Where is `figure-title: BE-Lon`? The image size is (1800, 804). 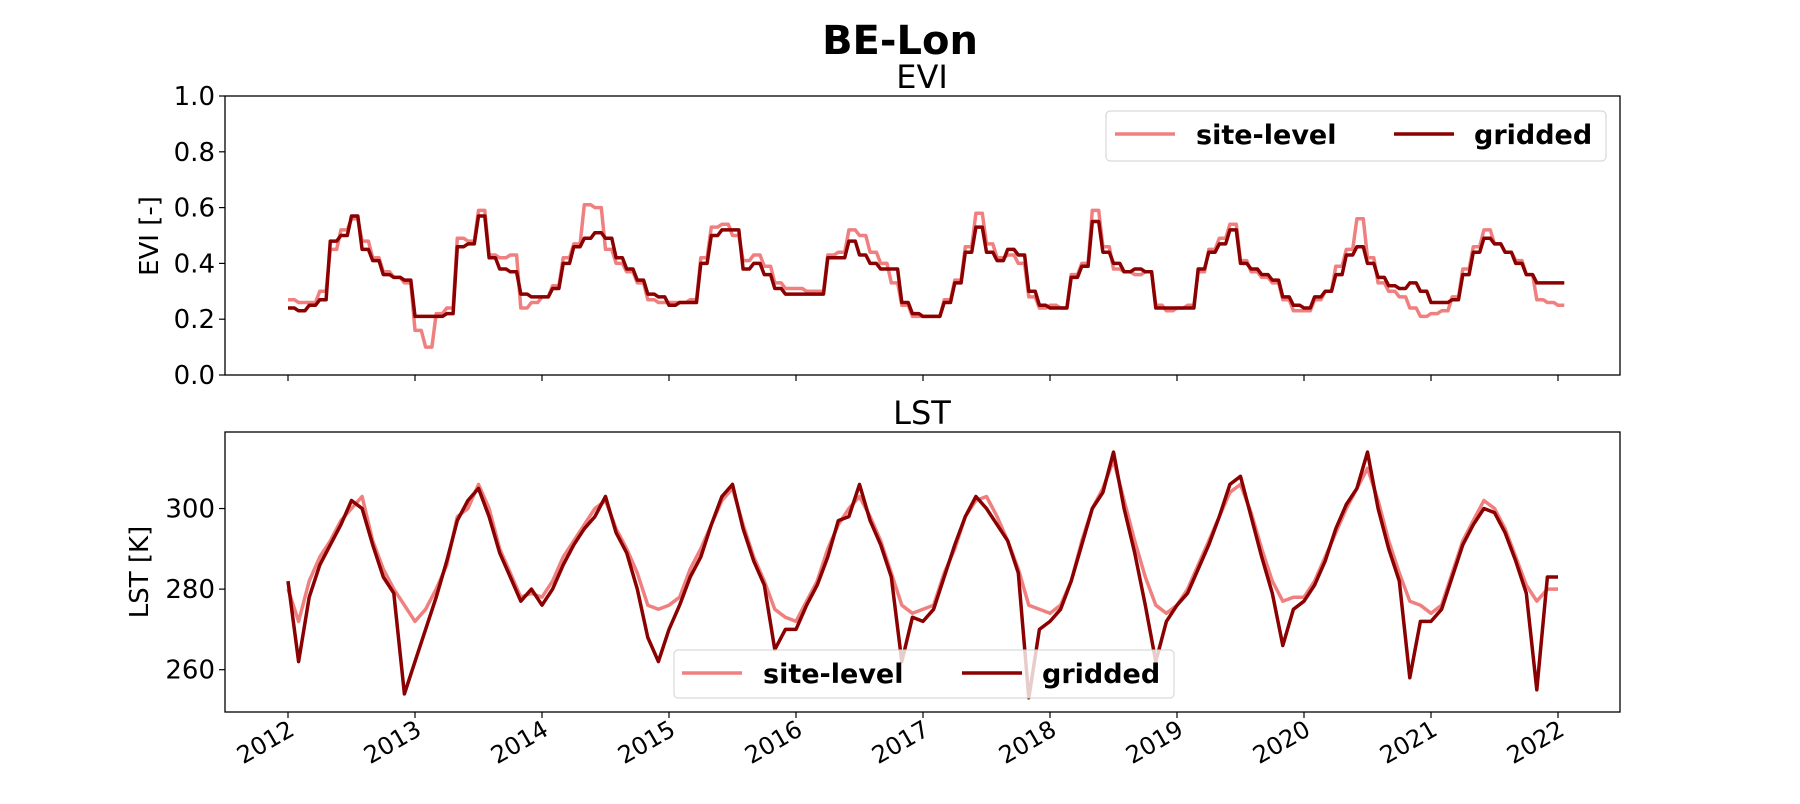
figure-title: BE-Lon is located at coordinates (900, 41).